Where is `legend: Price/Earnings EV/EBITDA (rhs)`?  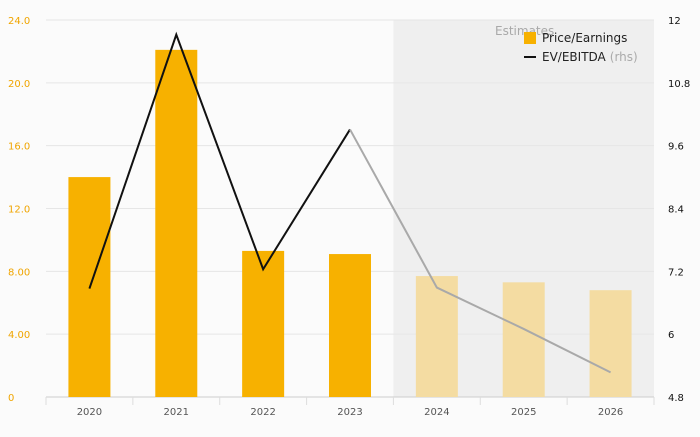
legend: Price/Earnings EV/EBITDA (rhs) is located at coordinates (581, 47).